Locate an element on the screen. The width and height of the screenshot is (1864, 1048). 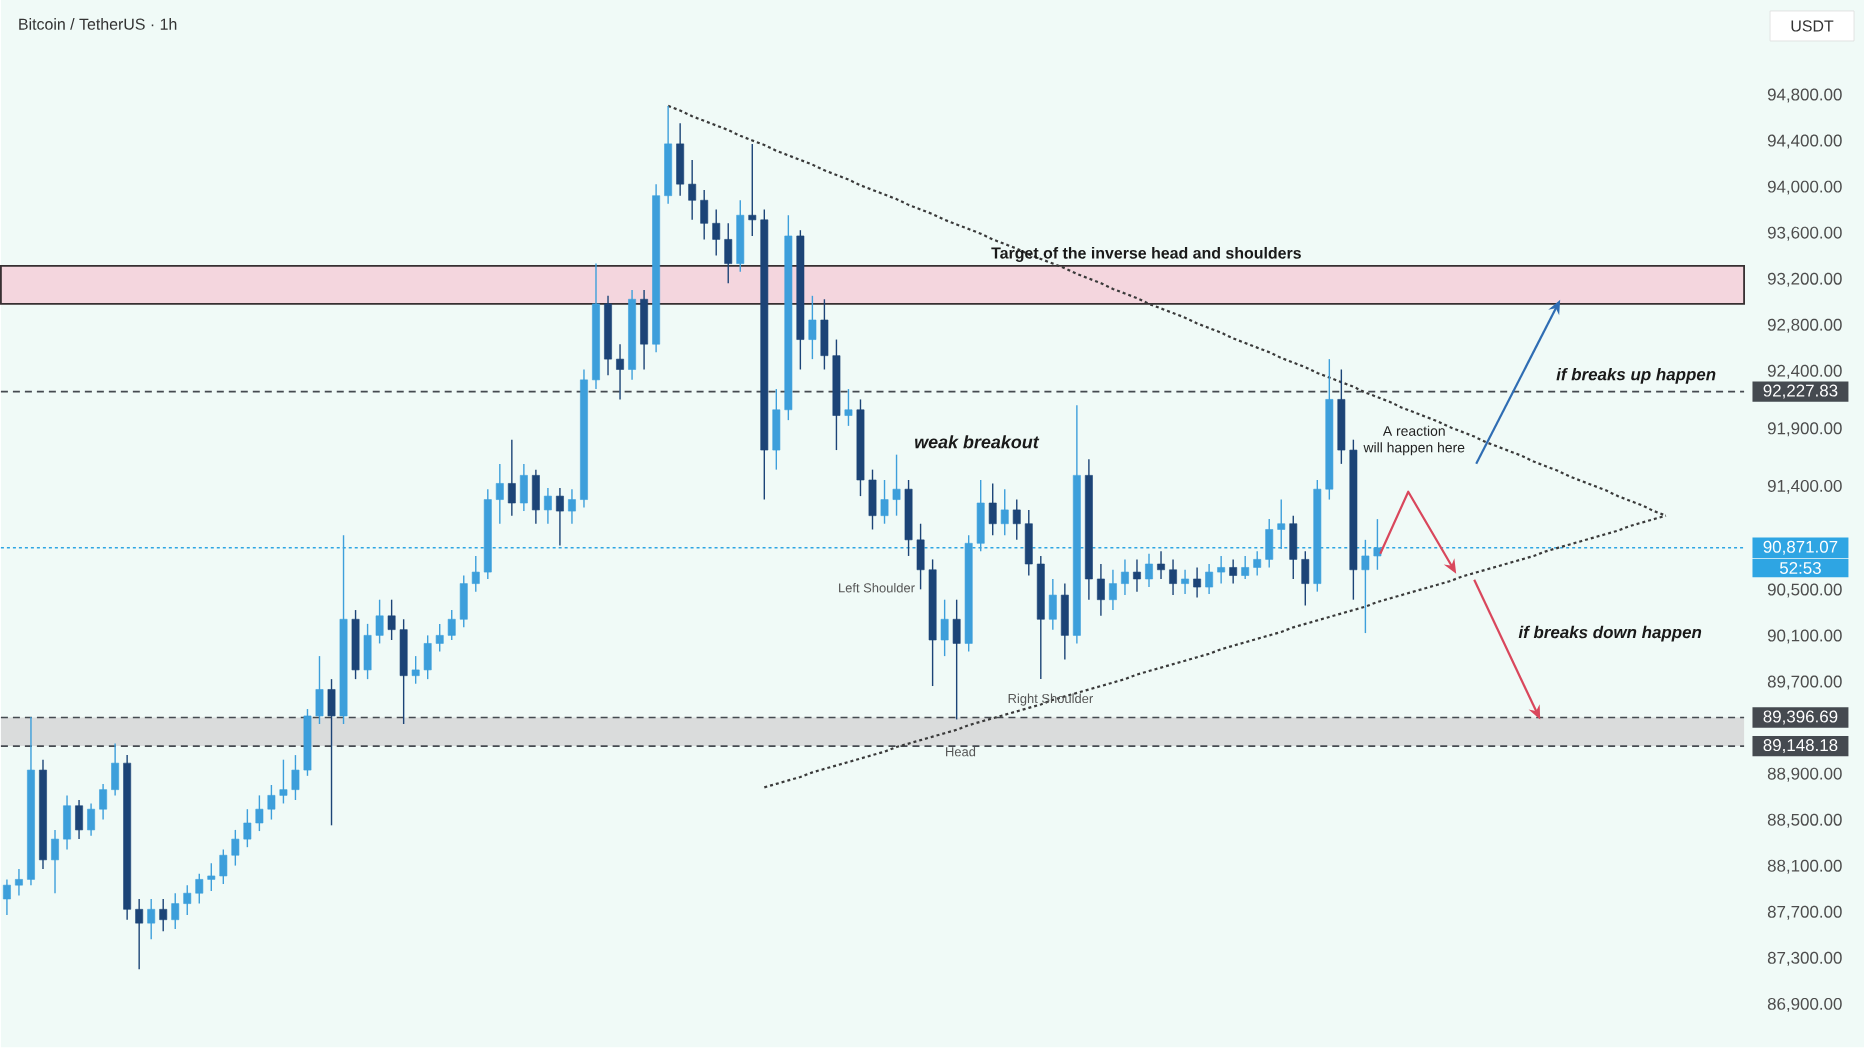
annotation: weak breakout is located at coordinates (977, 442).